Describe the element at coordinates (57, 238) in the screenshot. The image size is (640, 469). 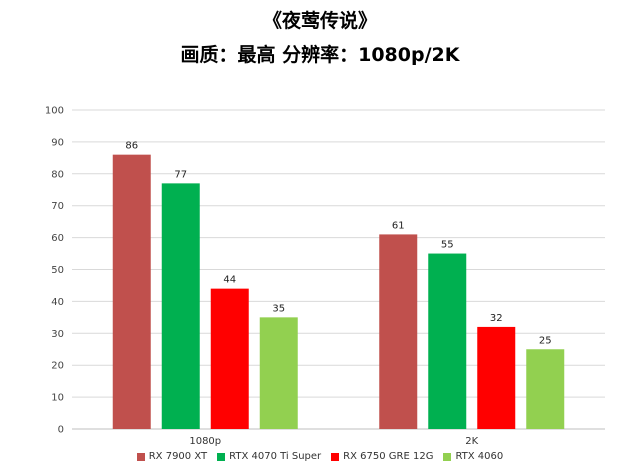
I see `y-tick-label: 60` at that location.